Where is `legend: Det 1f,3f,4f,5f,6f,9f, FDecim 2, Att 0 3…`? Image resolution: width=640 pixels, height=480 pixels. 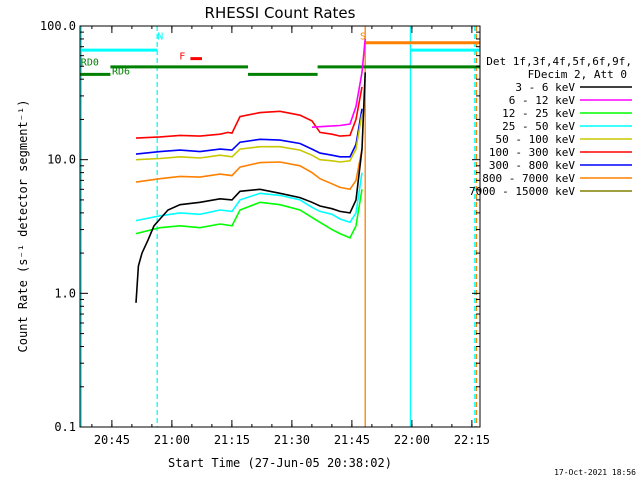
legend: Det 1f,3f,4f,5f,6f,9f, FDecim 2, Att 0 3… is located at coordinates (550, 126).